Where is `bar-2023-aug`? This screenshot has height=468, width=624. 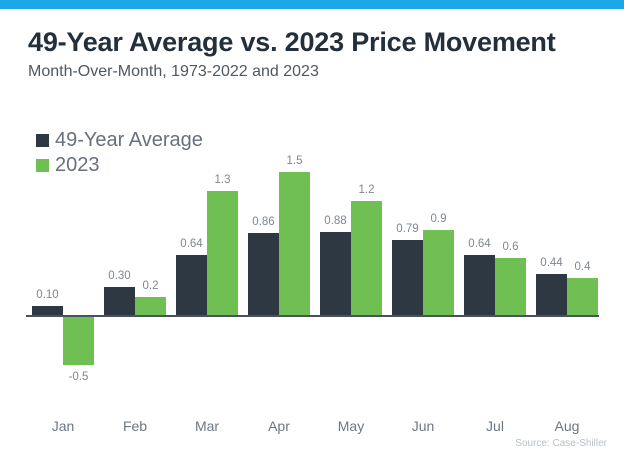
bar-2023-aug is located at coordinates (582, 297).